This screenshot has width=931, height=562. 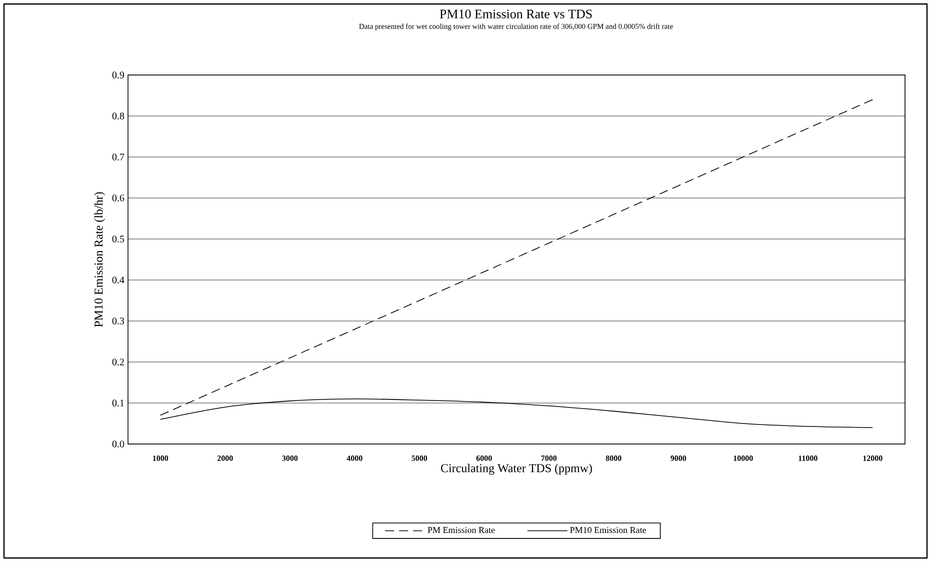 I want to click on x-tick-label: 12000, so click(x=872, y=458).